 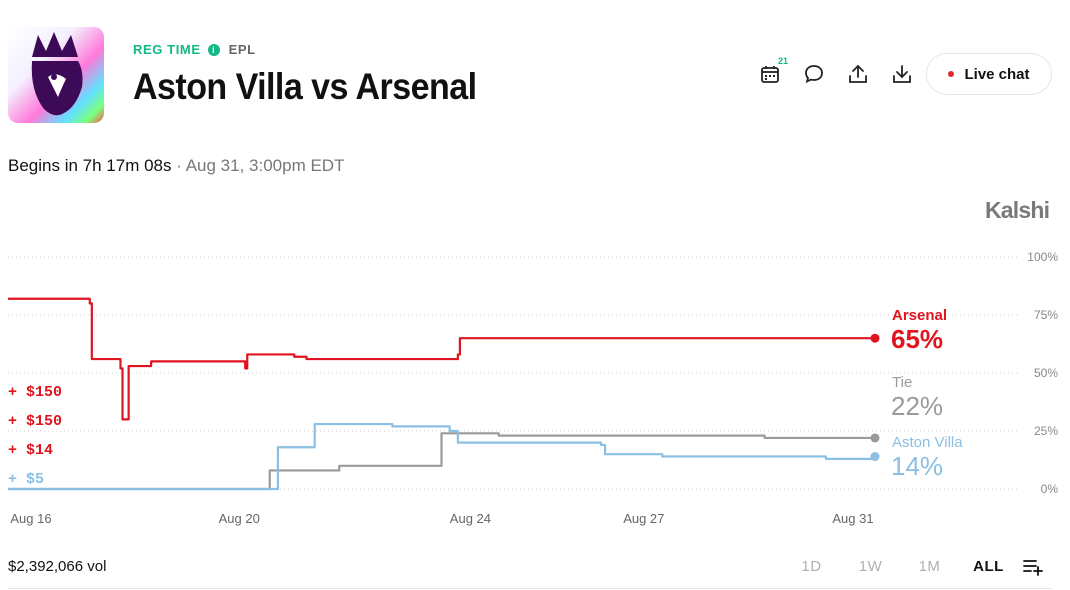 I want to click on event-meta: REG TIME i EPL, so click(x=194, y=49).